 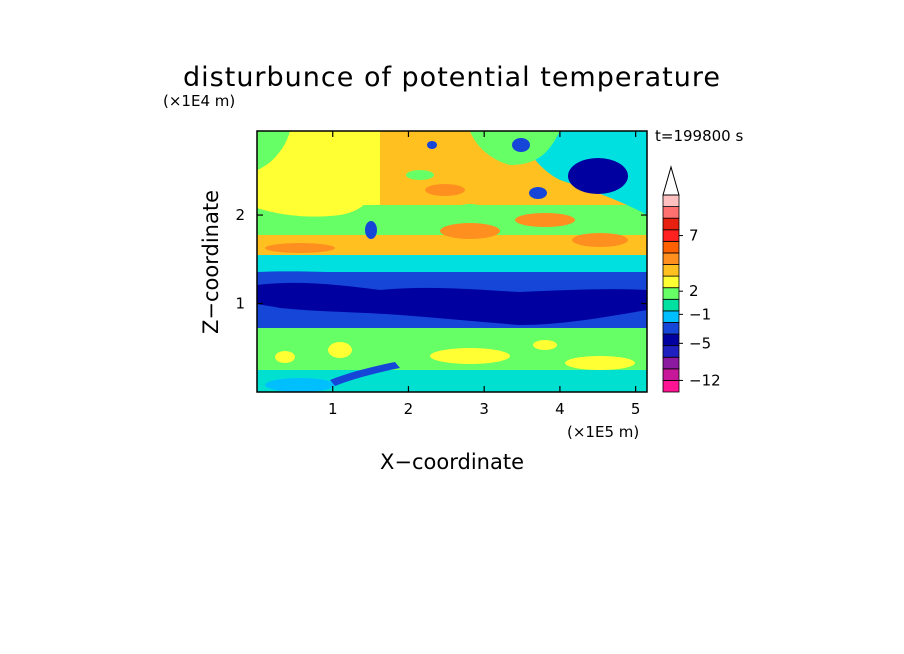 I want to click on x-tick-label: 2, so click(x=409, y=409).